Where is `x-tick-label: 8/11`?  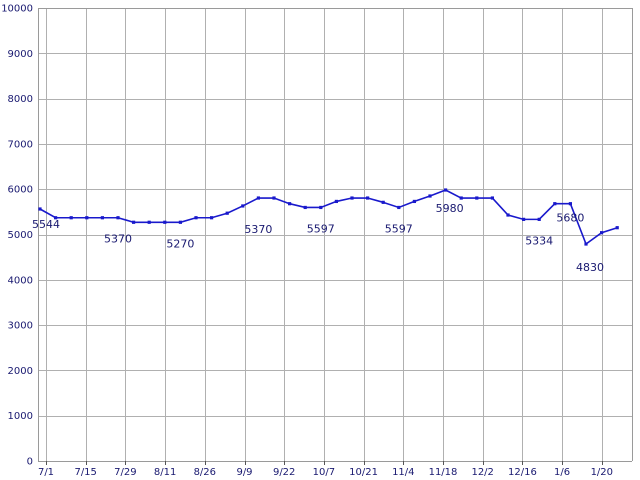 x-tick-label: 8/11 is located at coordinates (165, 472).